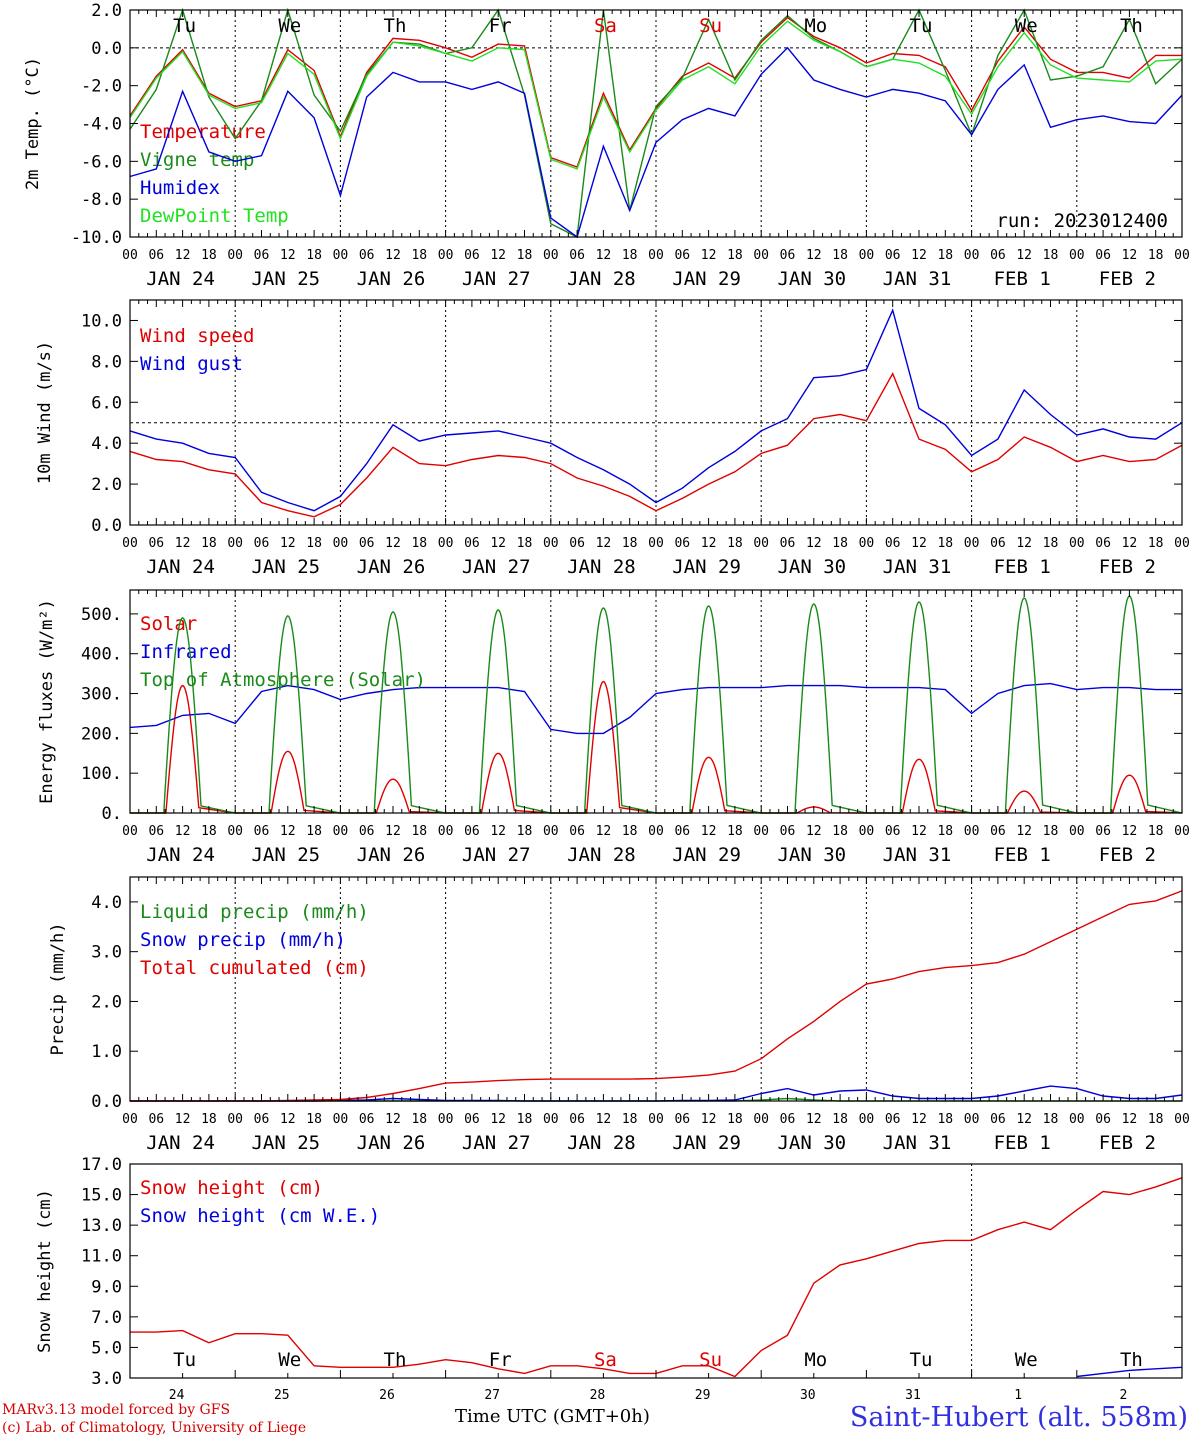 The height and width of the screenshot is (1440, 1194). Describe the element at coordinates (45, 1271) in the screenshot. I see `y-axis-label: Snow height (cm)` at that location.